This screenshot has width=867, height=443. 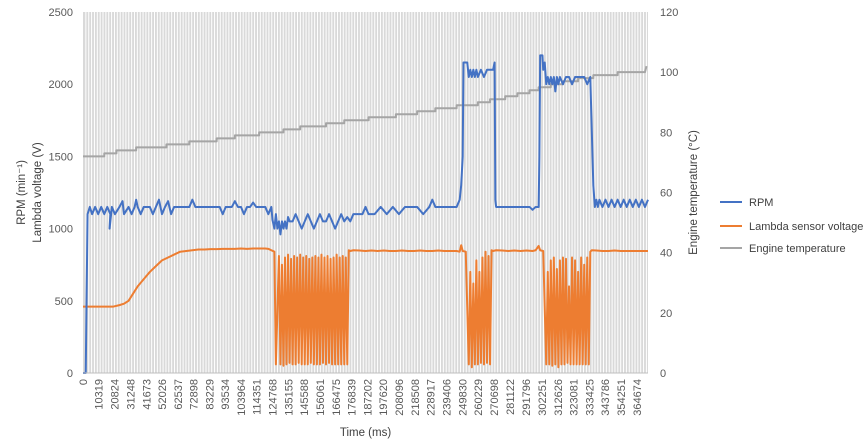 What do you see at coordinates (797, 249) in the screenshot?
I see `legend-label-temperature: Engine temperature` at bounding box center [797, 249].